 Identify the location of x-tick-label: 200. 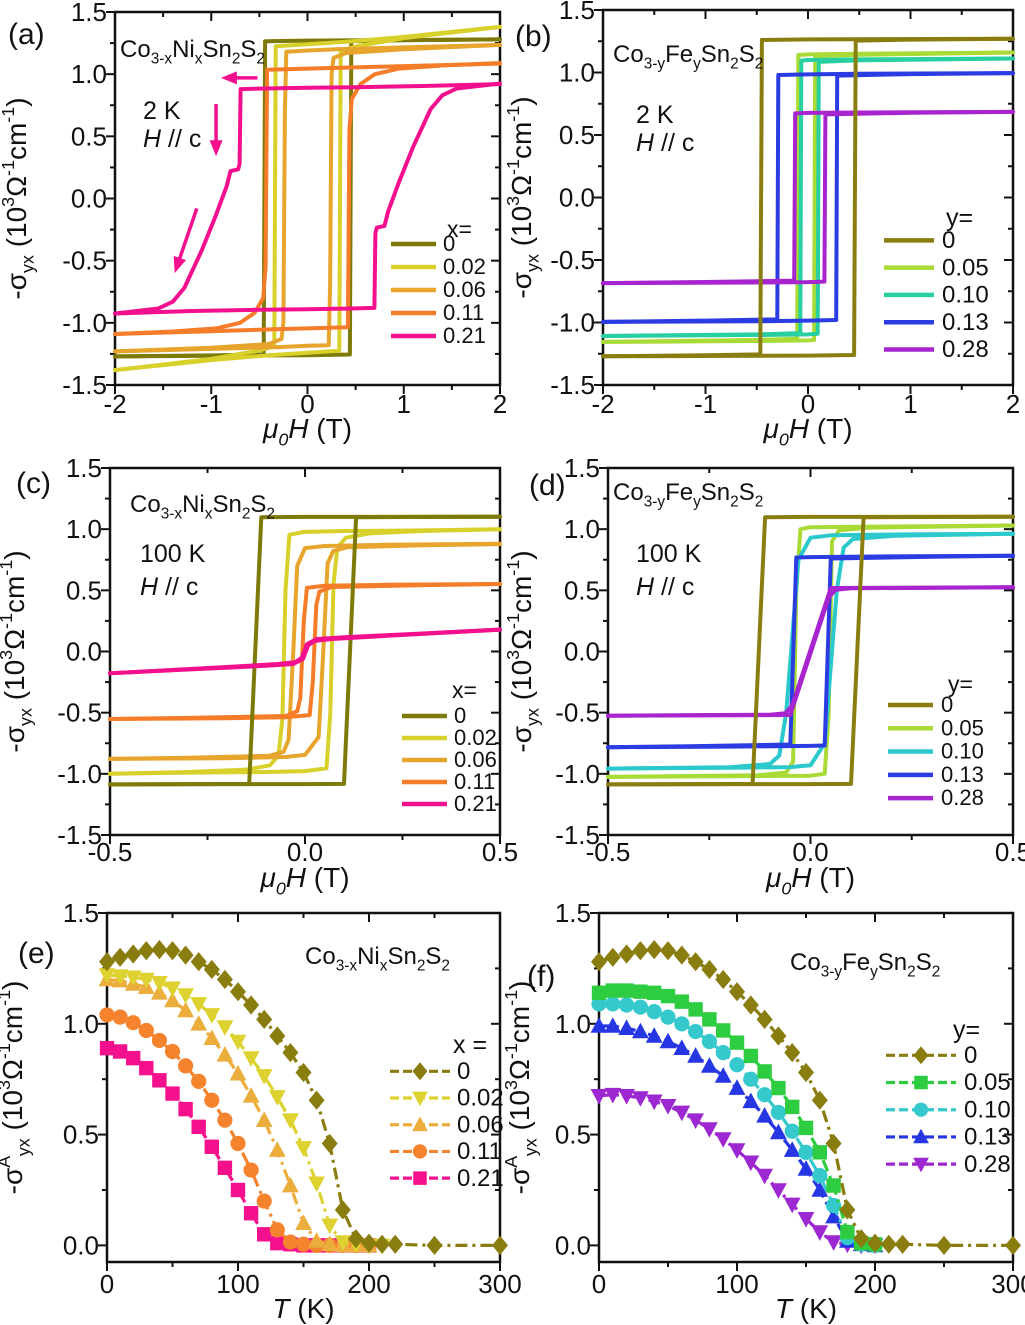
(368, 1284).